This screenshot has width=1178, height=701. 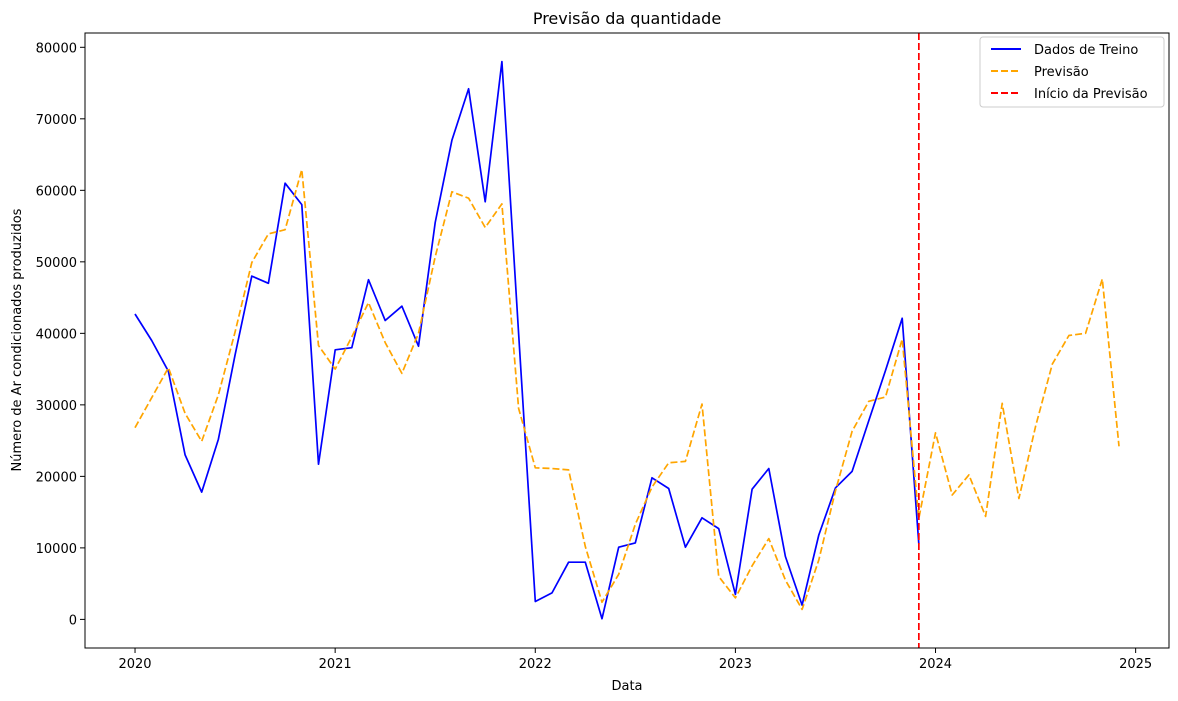 What do you see at coordinates (73, 620) in the screenshot?
I see `y-tick-label: 0` at bounding box center [73, 620].